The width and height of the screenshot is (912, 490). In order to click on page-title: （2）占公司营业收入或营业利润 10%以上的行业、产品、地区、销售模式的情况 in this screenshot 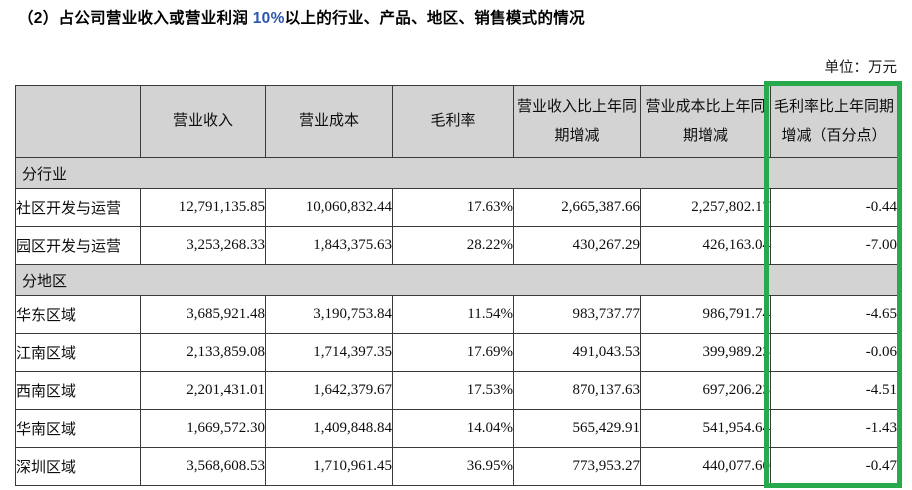, I will do `click(301, 17)`.